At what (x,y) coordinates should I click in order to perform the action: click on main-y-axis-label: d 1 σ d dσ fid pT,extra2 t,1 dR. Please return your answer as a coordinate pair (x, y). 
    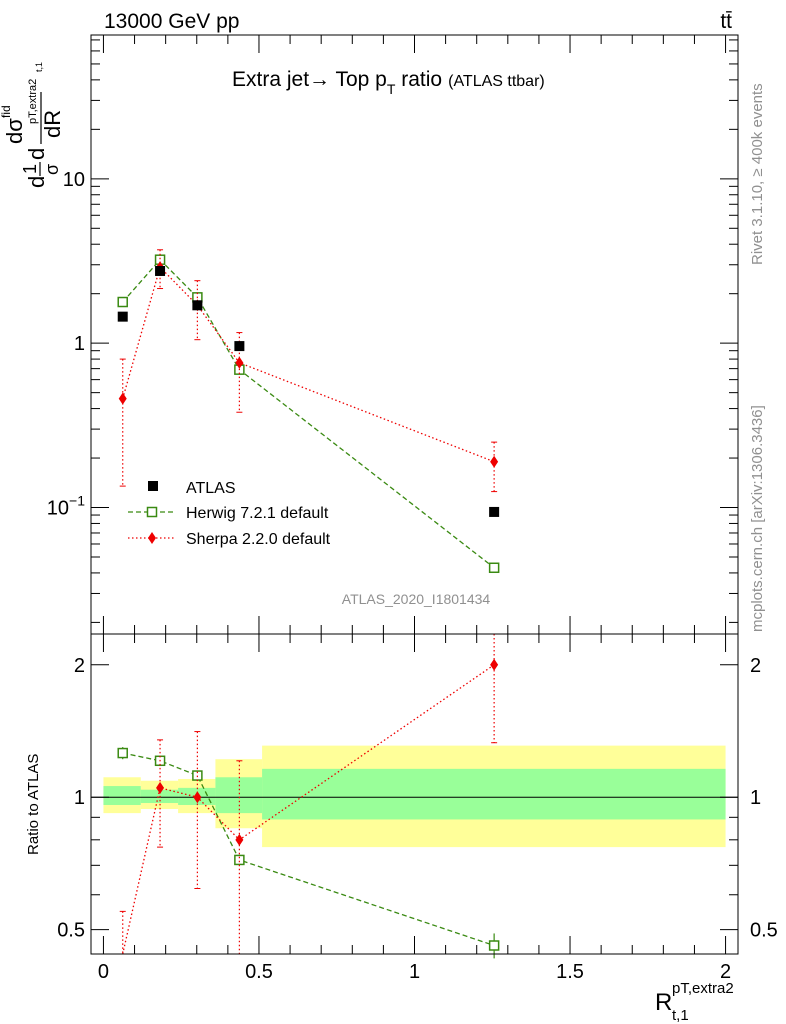
    Looking at the image, I should click on (32, 125).